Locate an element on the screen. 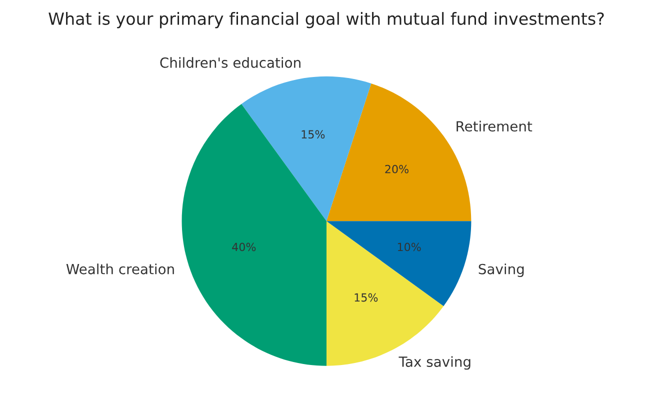 The height and width of the screenshot is (402, 653). slice-label: Tax saving is located at coordinates (434, 363).